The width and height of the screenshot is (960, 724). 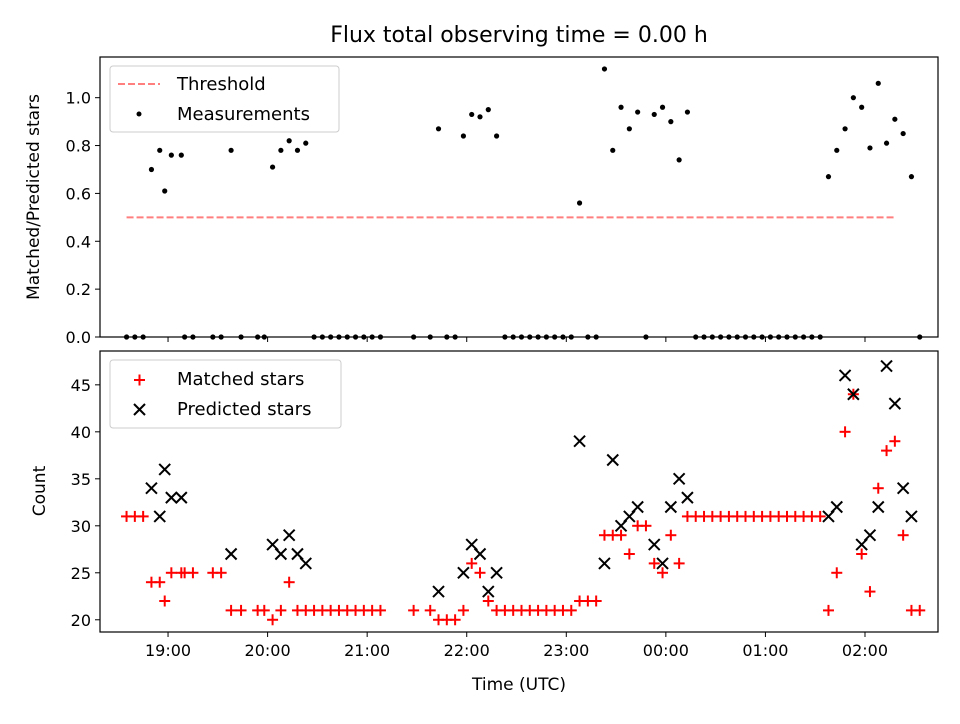 What do you see at coordinates (81, 573) in the screenshot?
I see `bottom-ytick-label: 25` at bounding box center [81, 573].